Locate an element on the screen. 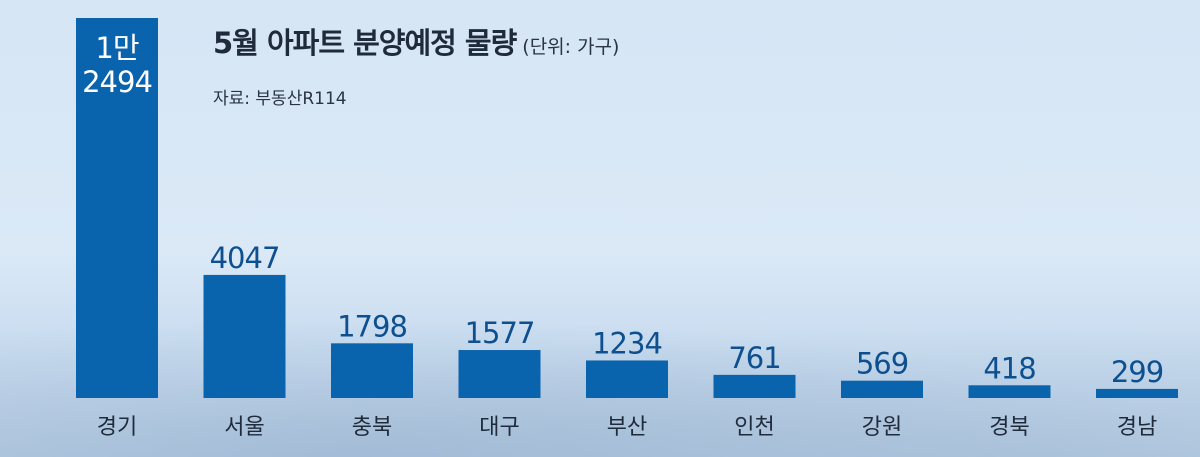 The image size is (1200, 457). value-label-1-line-2: 2494 is located at coordinates (117, 82).